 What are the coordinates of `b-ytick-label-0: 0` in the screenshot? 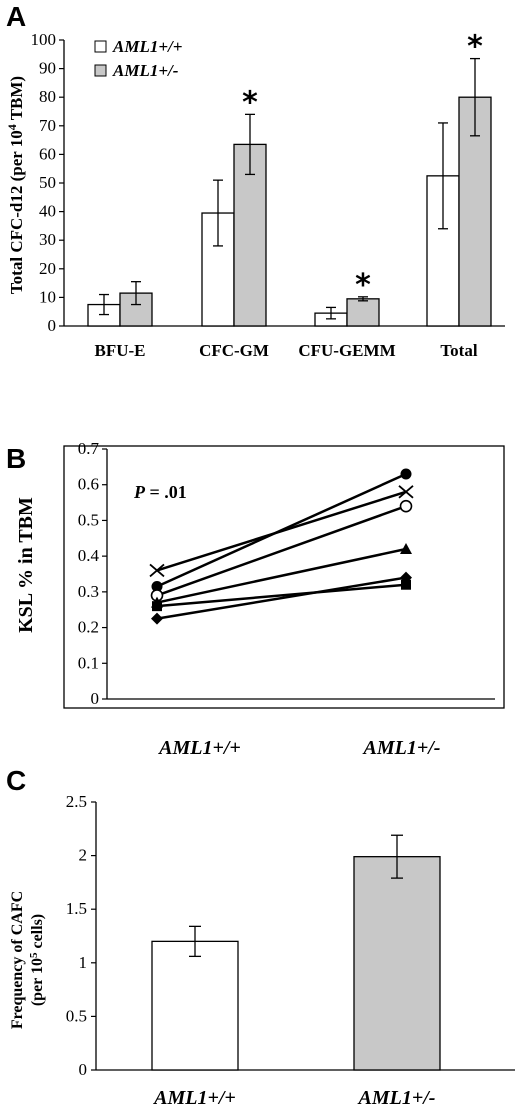 It's located at (95, 698).